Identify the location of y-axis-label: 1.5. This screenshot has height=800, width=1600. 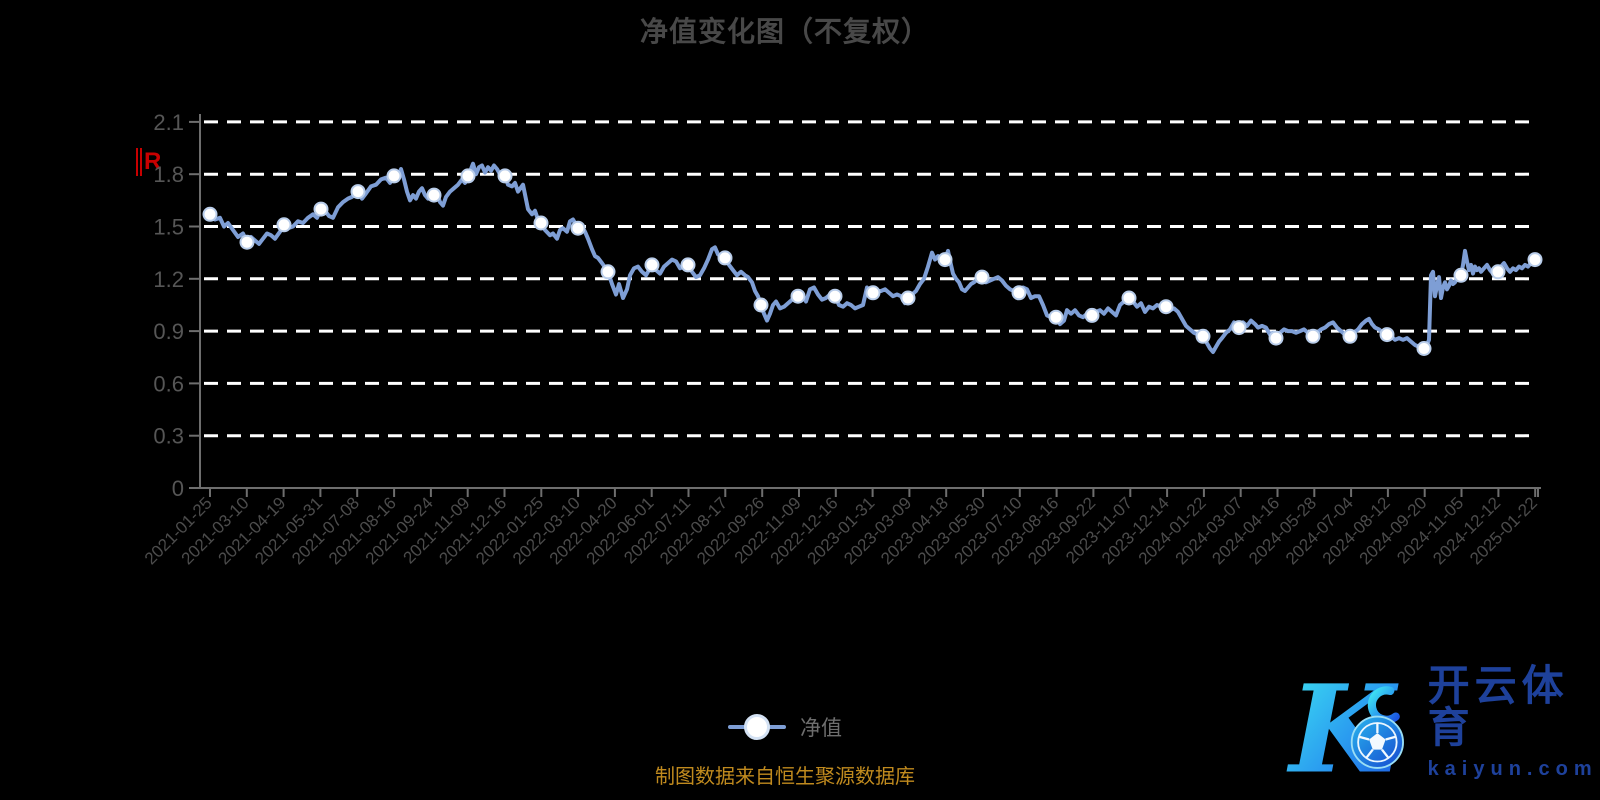
(168, 227).